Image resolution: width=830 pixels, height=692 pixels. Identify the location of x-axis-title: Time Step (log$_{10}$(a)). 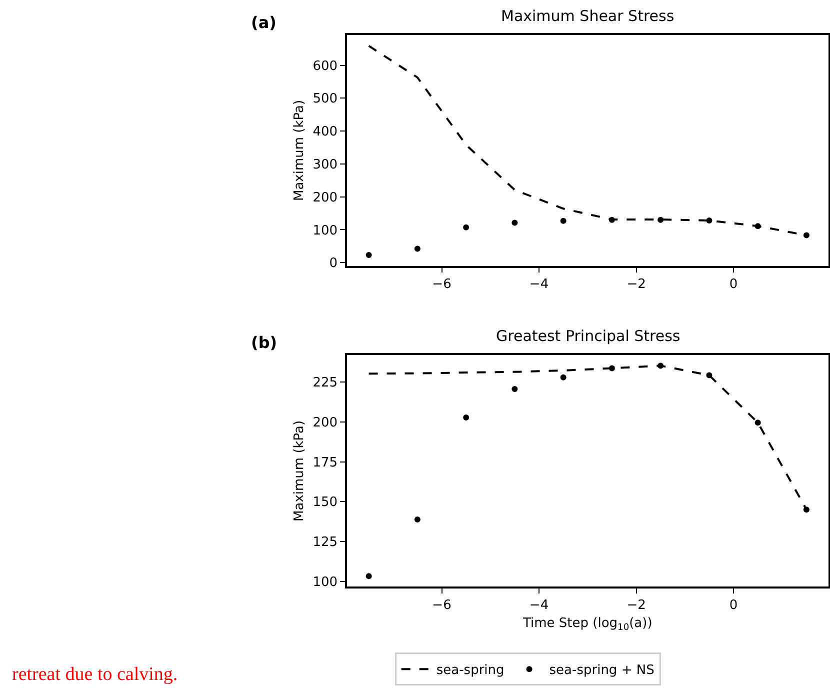
(587, 624).